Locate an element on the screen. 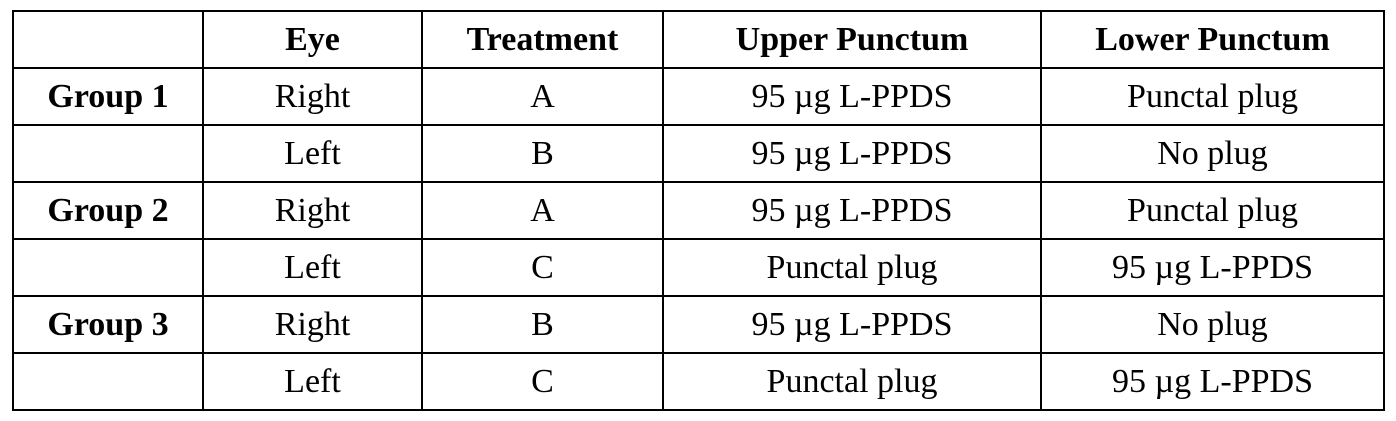 This screenshot has width=1396, height=421. group-cell: Group 1 is located at coordinates (108, 96).